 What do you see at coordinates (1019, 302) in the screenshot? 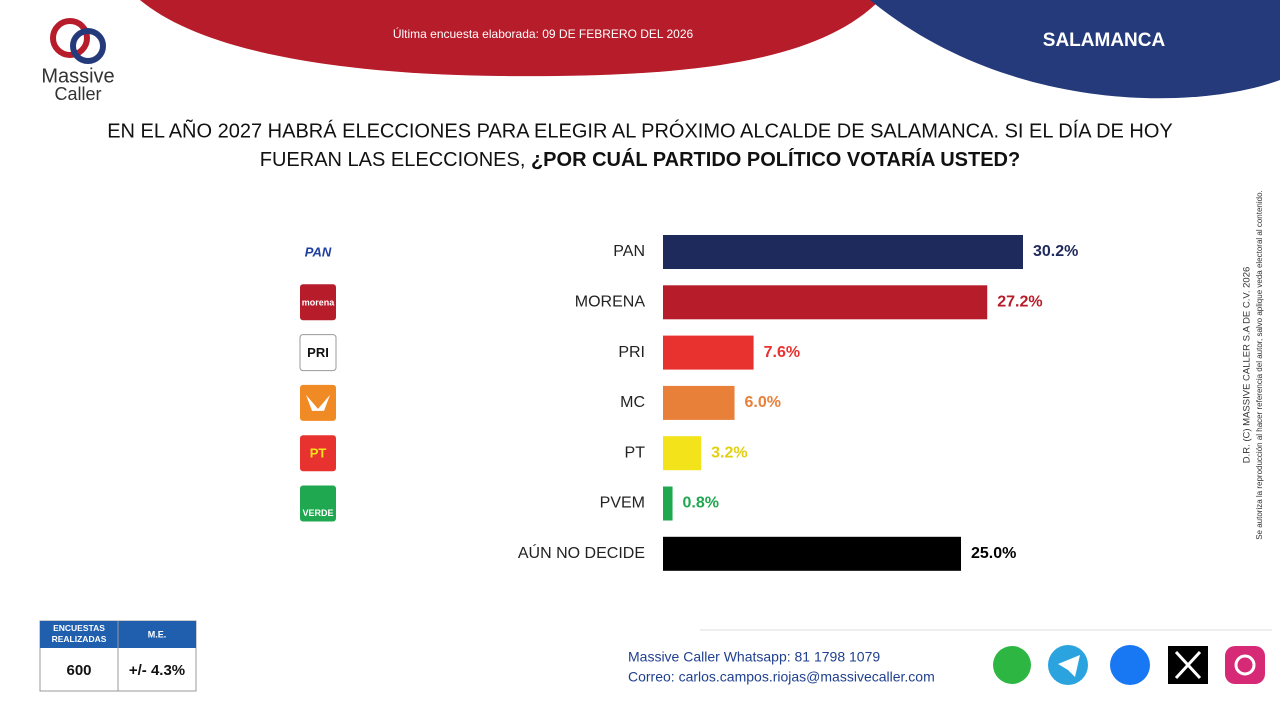
I see `value-label: 27.2%` at bounding box center [1019, 302].